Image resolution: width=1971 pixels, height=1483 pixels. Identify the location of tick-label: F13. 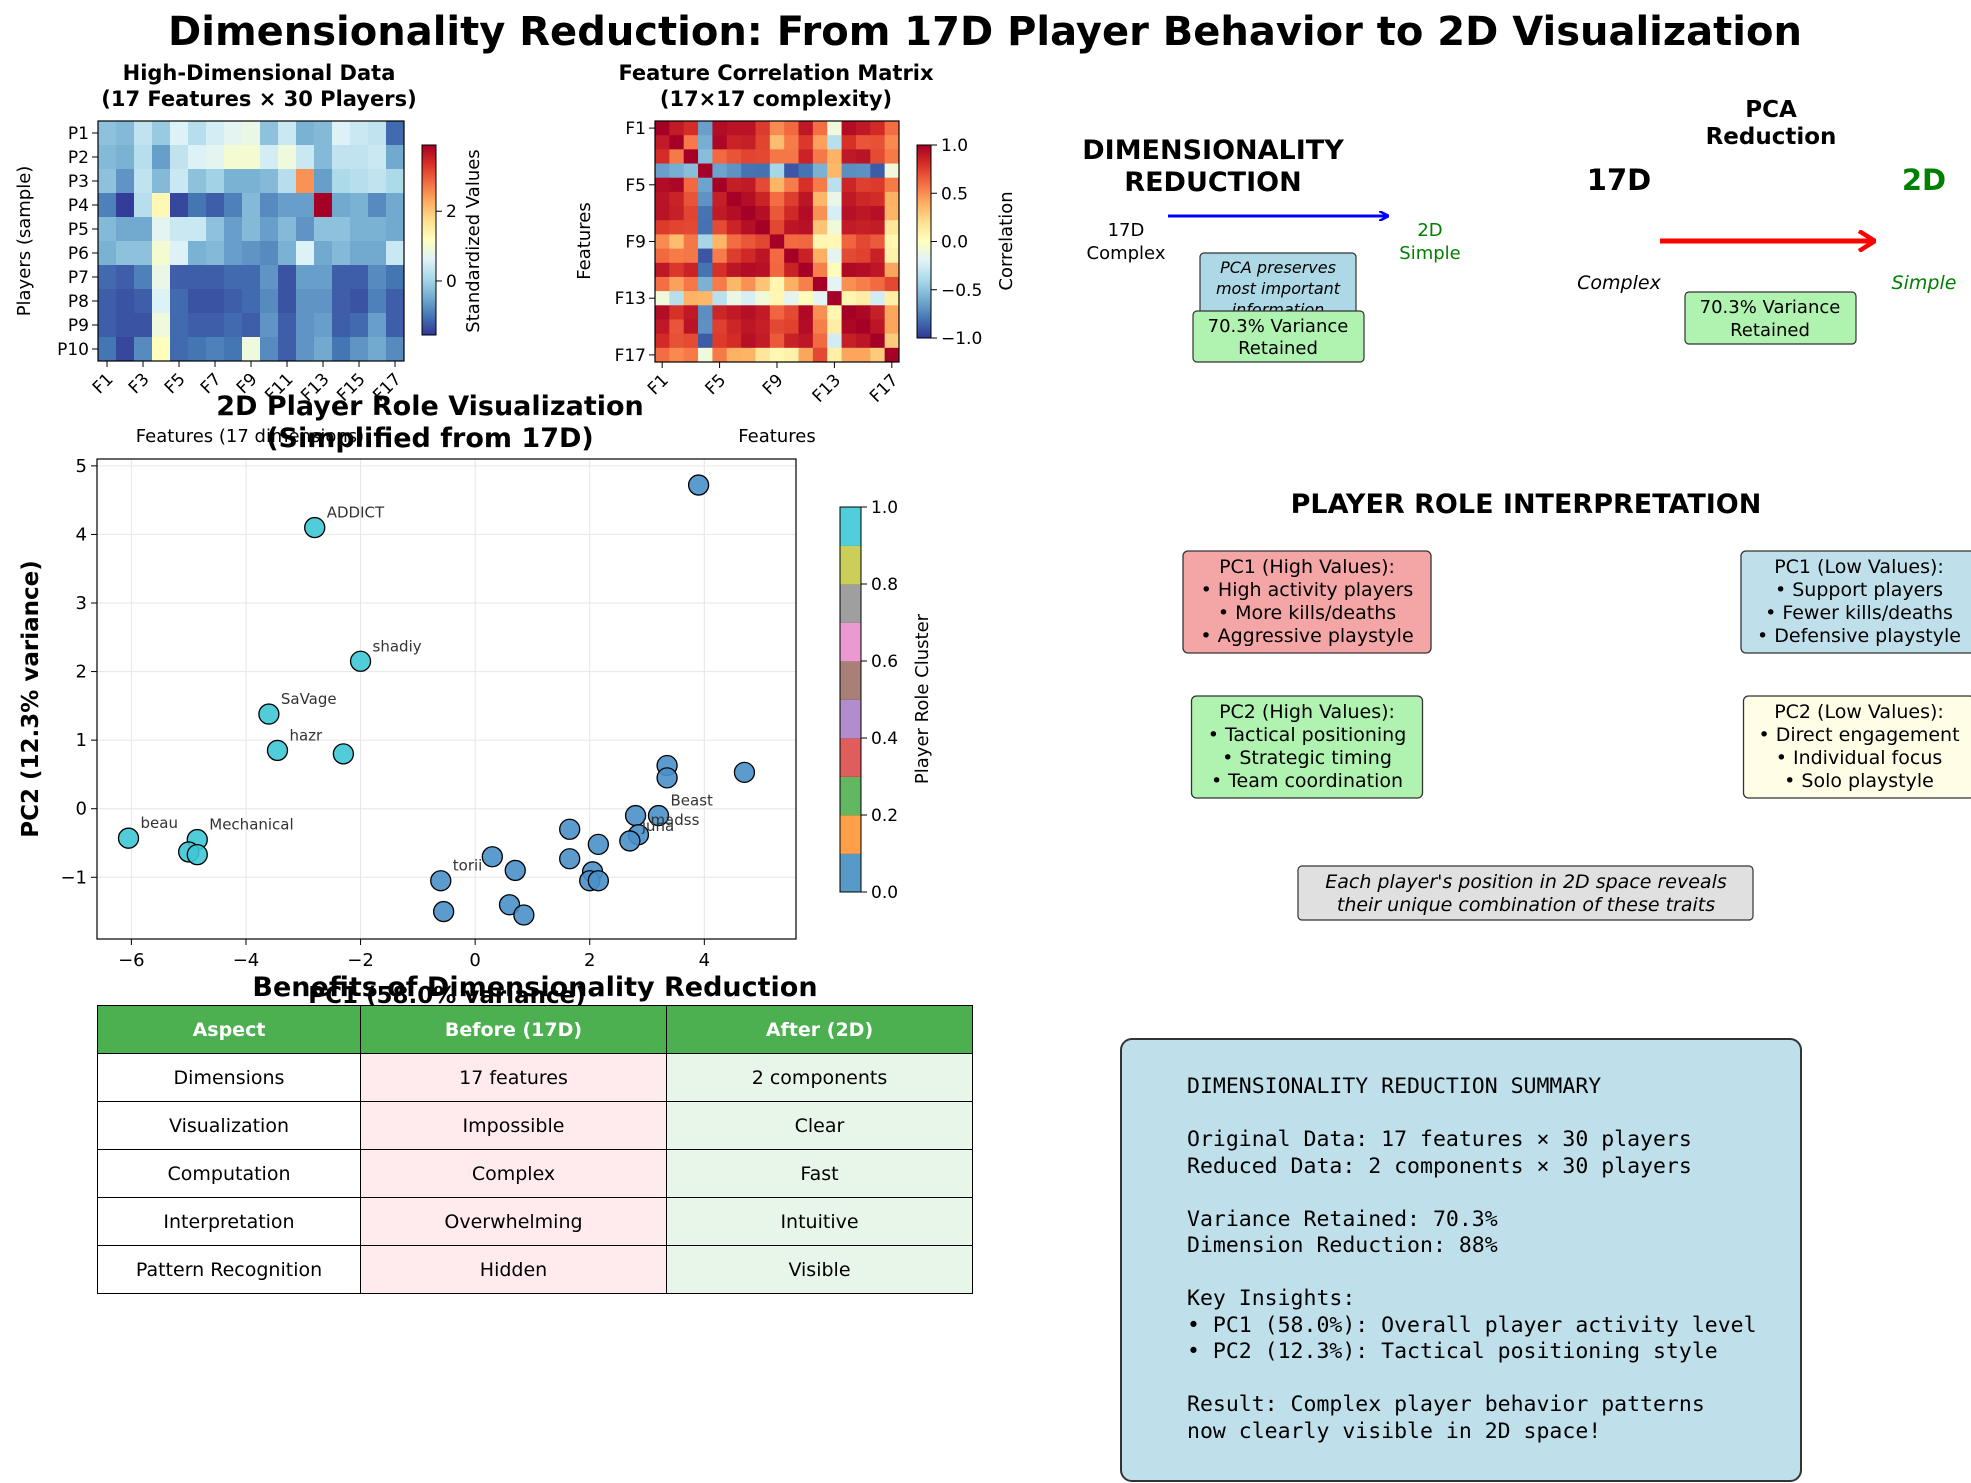
(630, 299).